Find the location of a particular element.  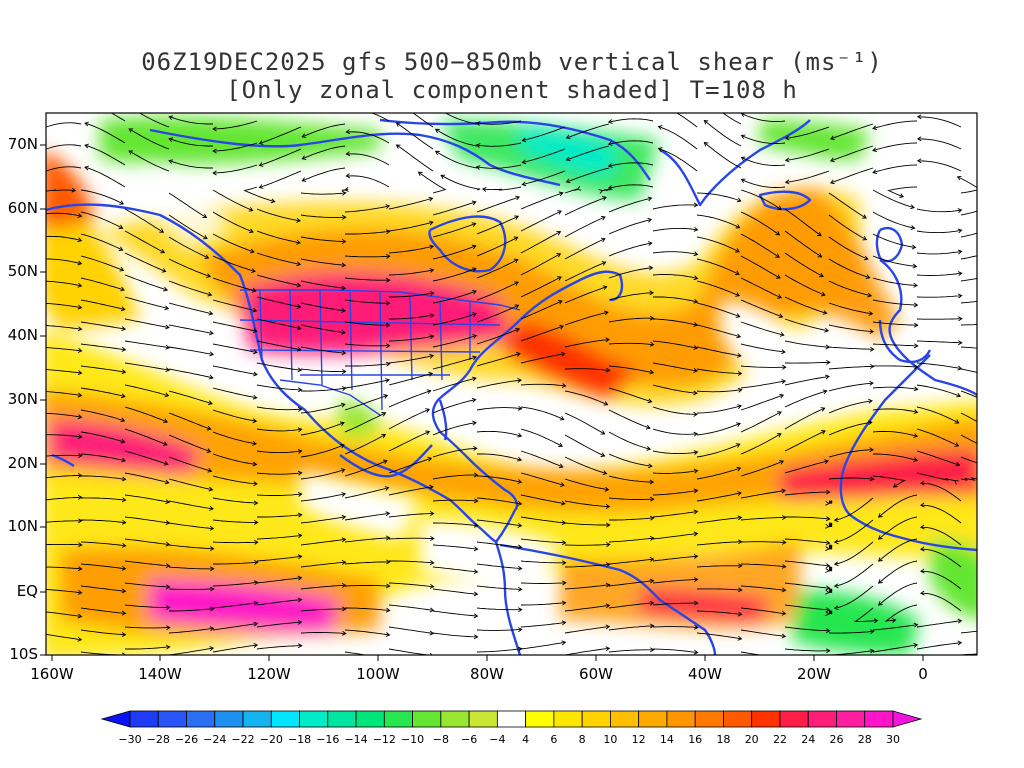

coastline-south-america-north is located at coordinates (580, 572).